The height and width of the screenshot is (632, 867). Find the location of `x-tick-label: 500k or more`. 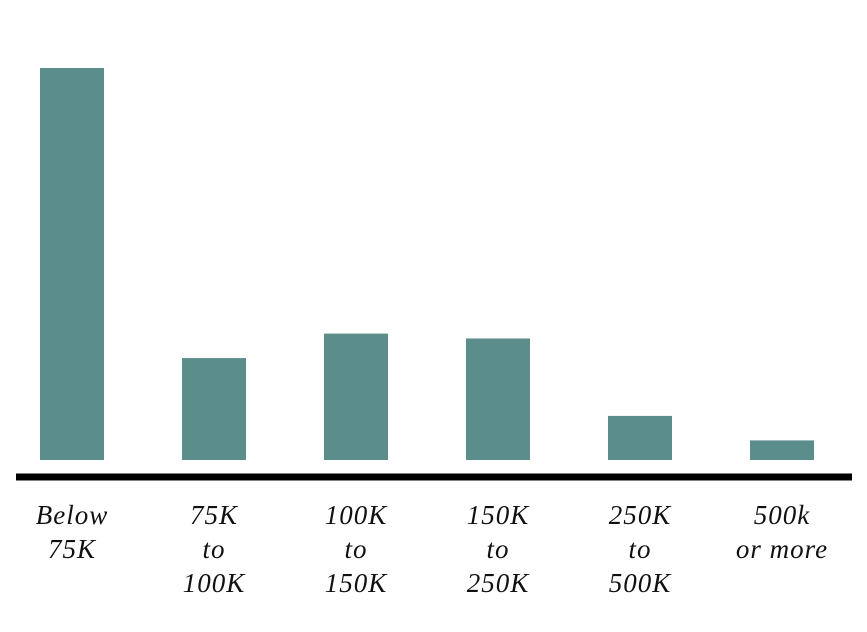

x-tick-label: 500k or more is located at coordinates (782, 532).